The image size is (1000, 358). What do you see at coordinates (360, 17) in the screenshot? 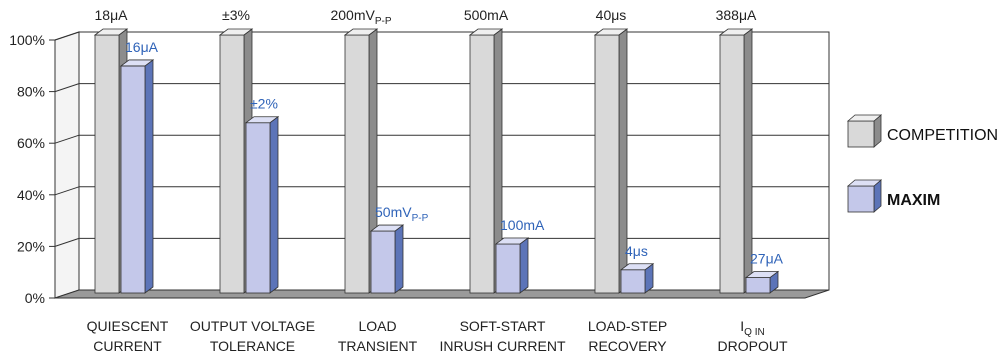
I see `competition-value-label: 200mVP-P` at bounding box center [360, 17].